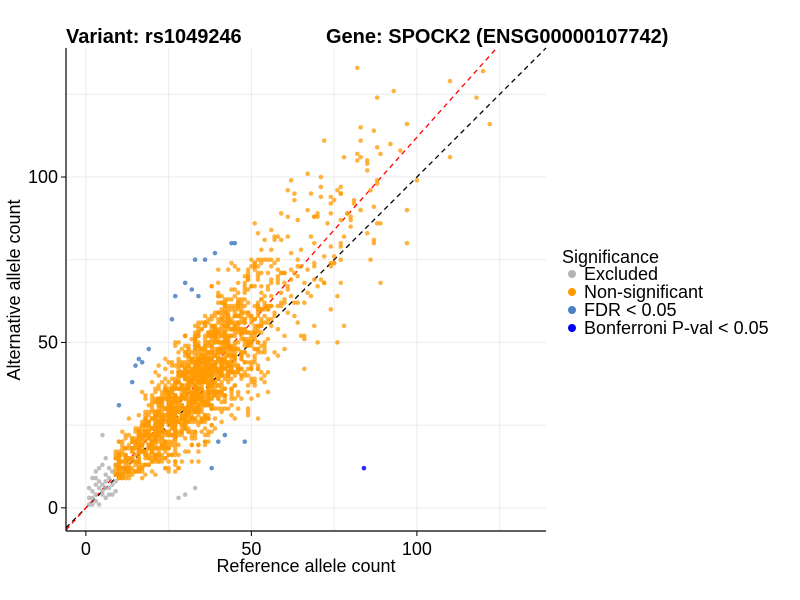 Image resolution: width=800 pixels, height=600 pixels. I want to click on legend-label-3: FDR < 0.05, so click(630, 310).